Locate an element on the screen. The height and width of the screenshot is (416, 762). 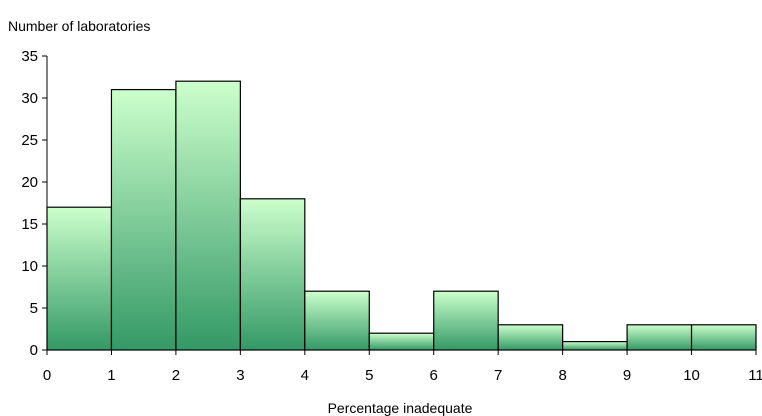
y-tick-label-4: 20 is located at coordinates (29, 182).